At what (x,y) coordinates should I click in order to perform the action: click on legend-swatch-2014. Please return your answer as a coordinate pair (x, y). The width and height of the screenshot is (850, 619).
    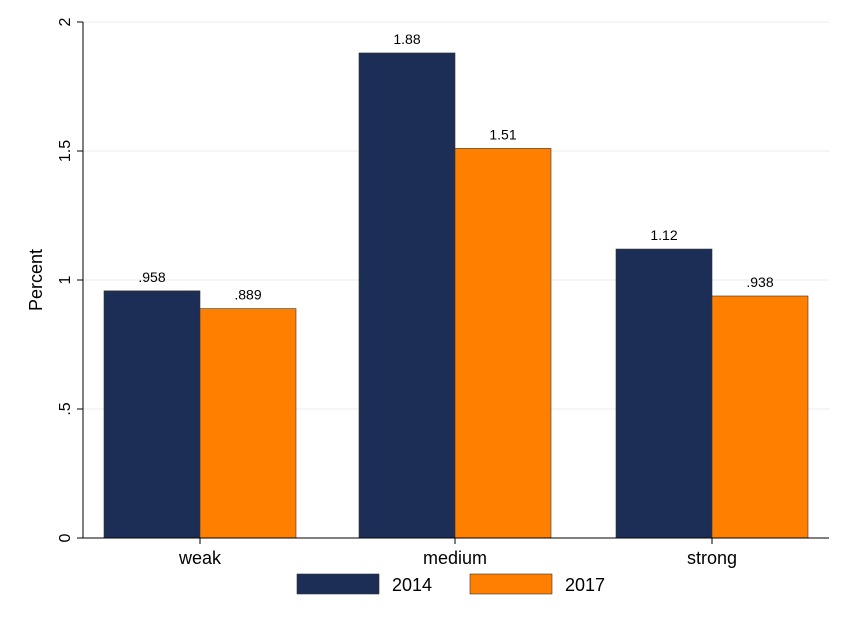
    Looking at the image, I should click on (338, 584).